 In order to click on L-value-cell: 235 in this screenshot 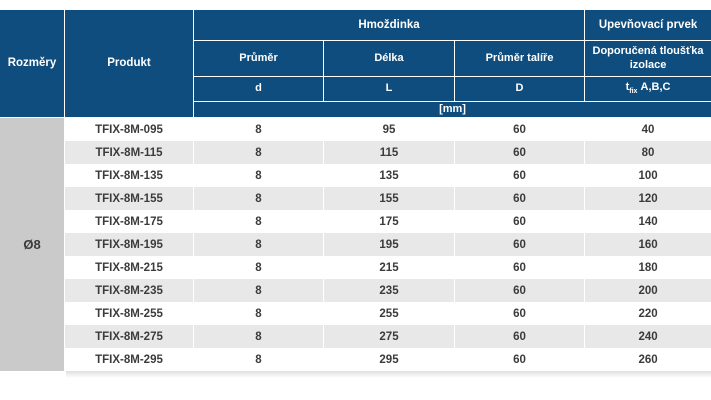, I will do `click(389, 290)`.